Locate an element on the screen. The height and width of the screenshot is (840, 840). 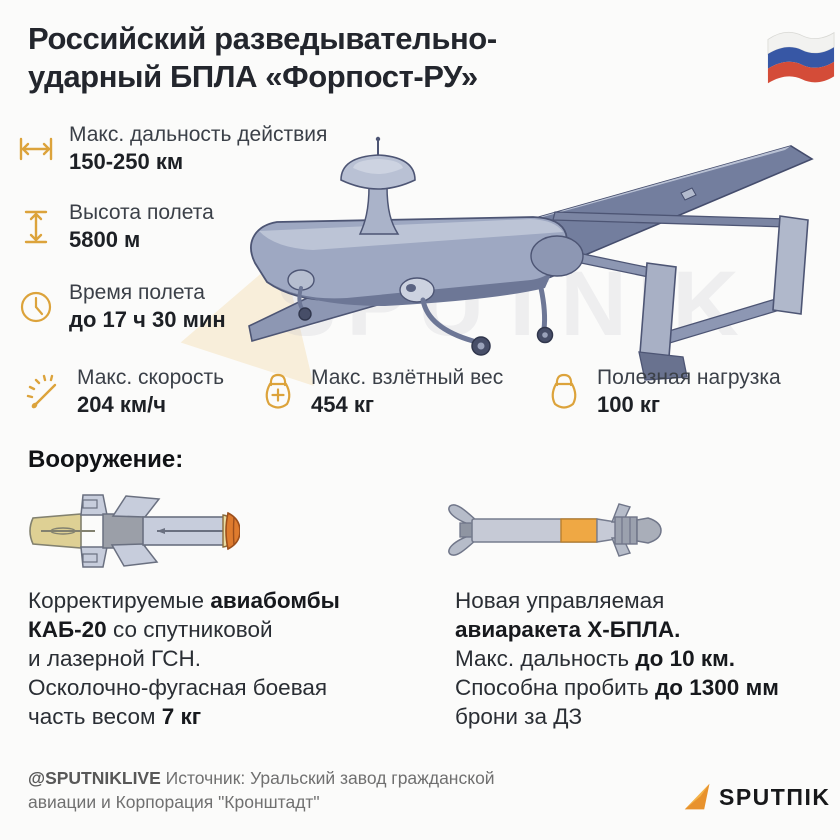
clock-icon is located at coordinates (36, 306).